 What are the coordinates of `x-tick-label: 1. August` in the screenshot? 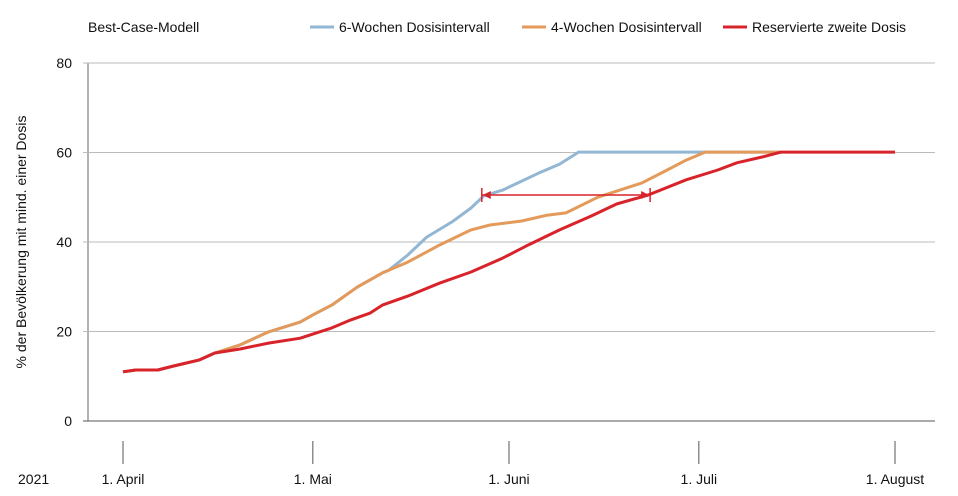 It's located at (895, 479).